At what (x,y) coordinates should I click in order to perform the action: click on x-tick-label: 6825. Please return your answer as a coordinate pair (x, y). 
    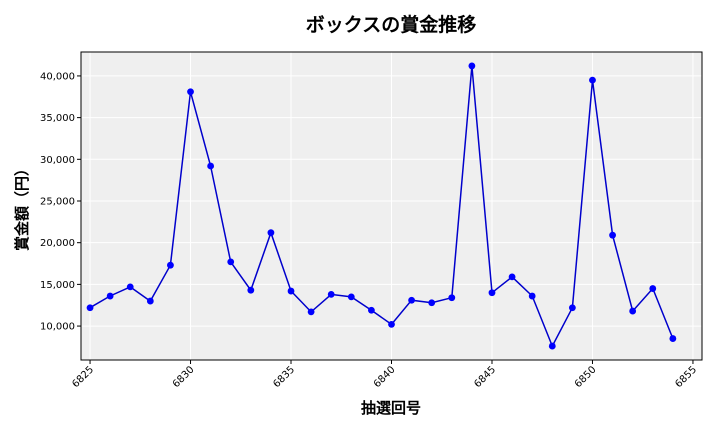
    Looking at the image, I should click on (83, 377).